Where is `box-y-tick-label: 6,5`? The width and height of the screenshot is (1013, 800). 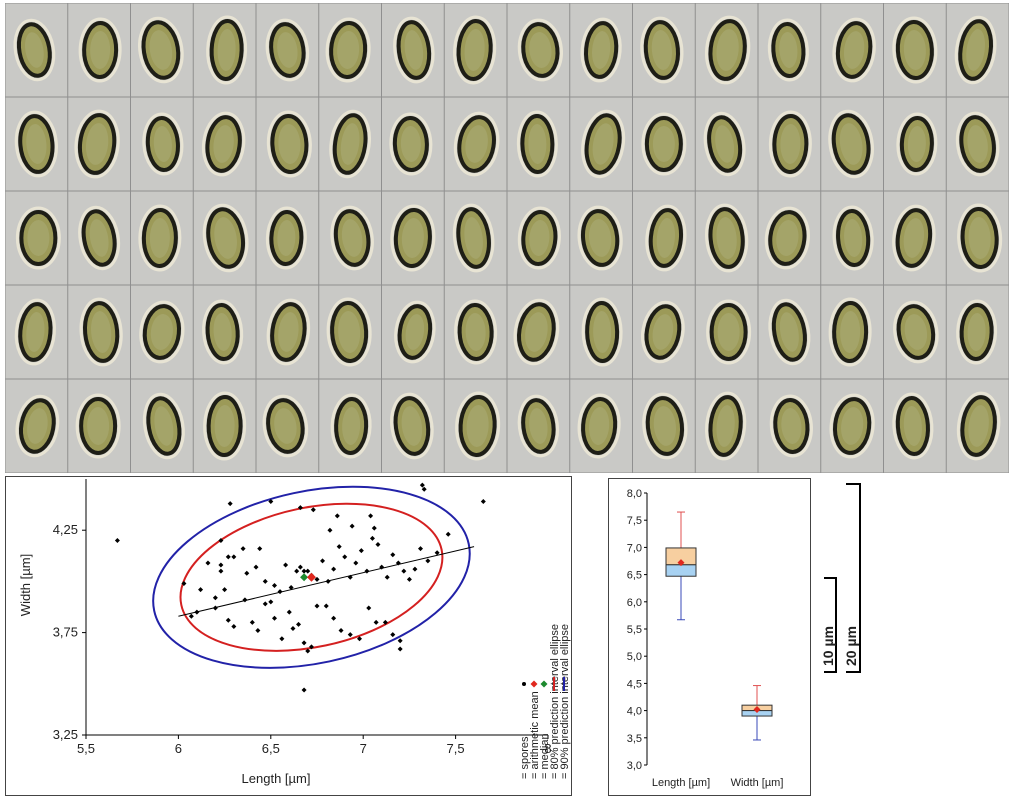 box-y-tick-label: 6,5 is located at coordinates (634, 576).